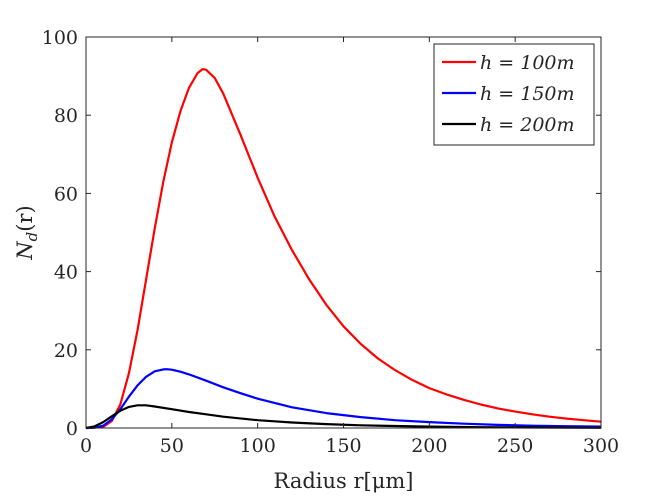 The width and height of the screenshot is (664, 498). What do you see at coordinates (344, 481) in the screenshot?
I see `x-axis-label: Radius r[μm]` at bounding box center [344, 481].